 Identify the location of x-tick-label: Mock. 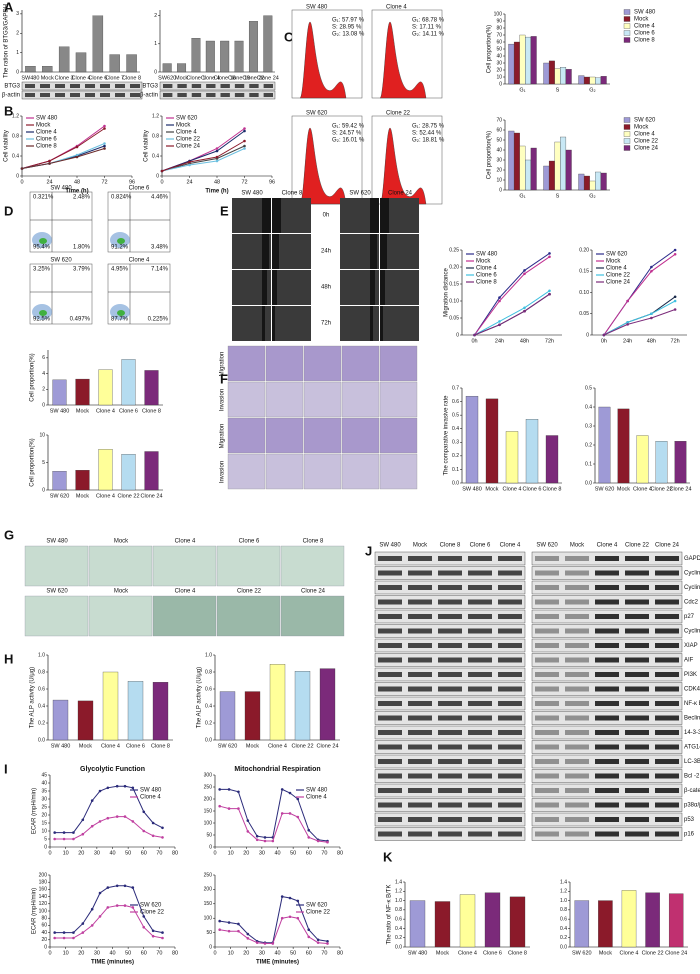
(85, 746).